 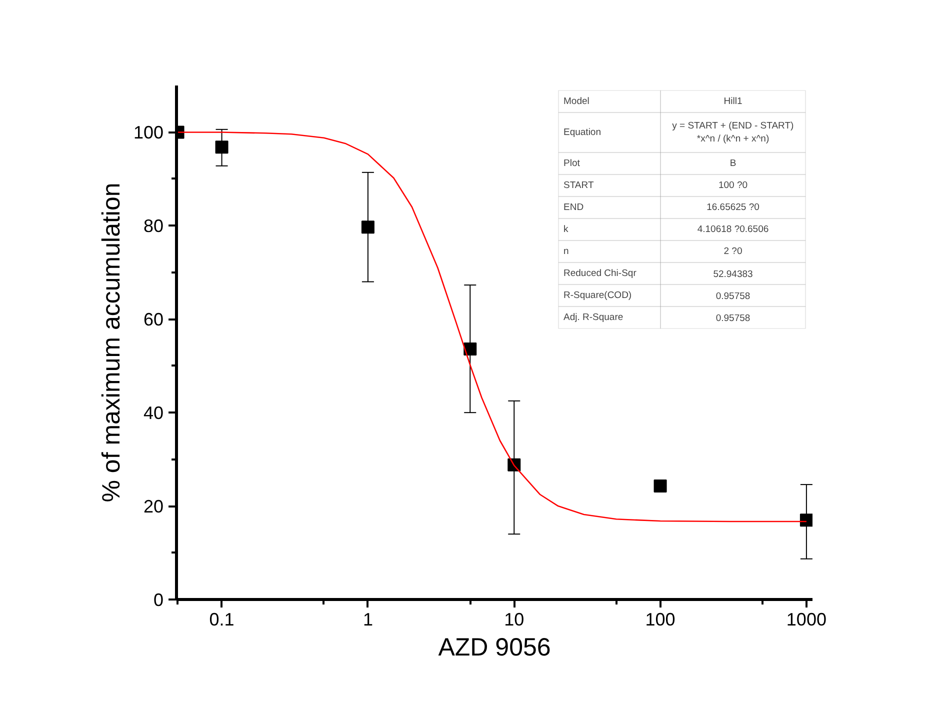 I want to click on y-axis-title: % of maximum accumulation, so click(x=111, y=342).